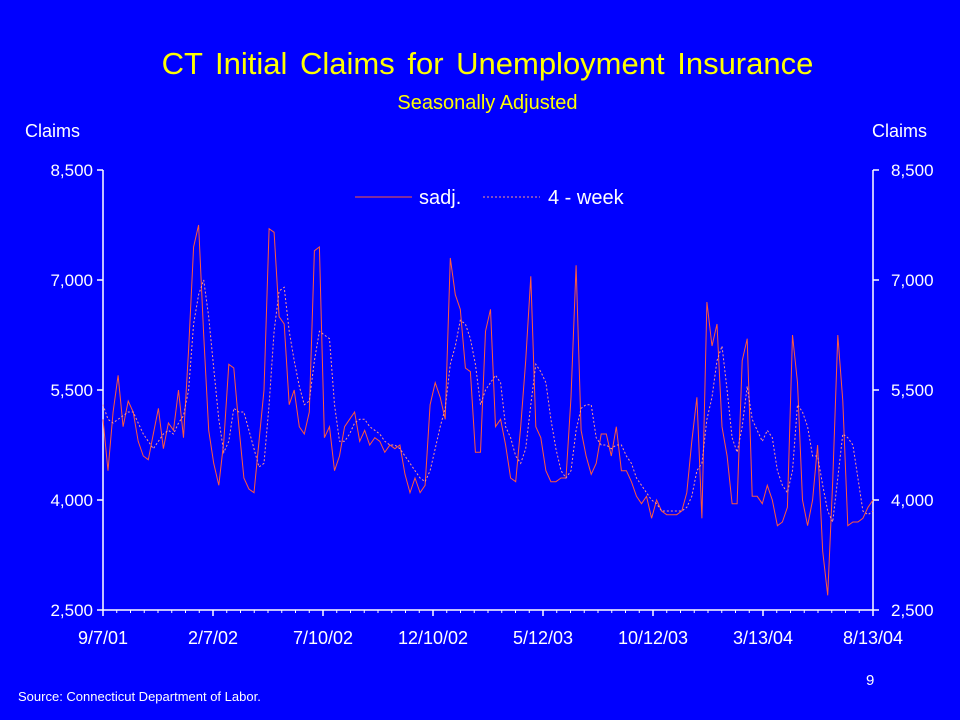 The width and height of the screenshot is (960, 720). What do you see at coordinates (213, 638) in the screenshot?
I see `x-tick-label: 2/7/02` at bounding box center [213, 638].